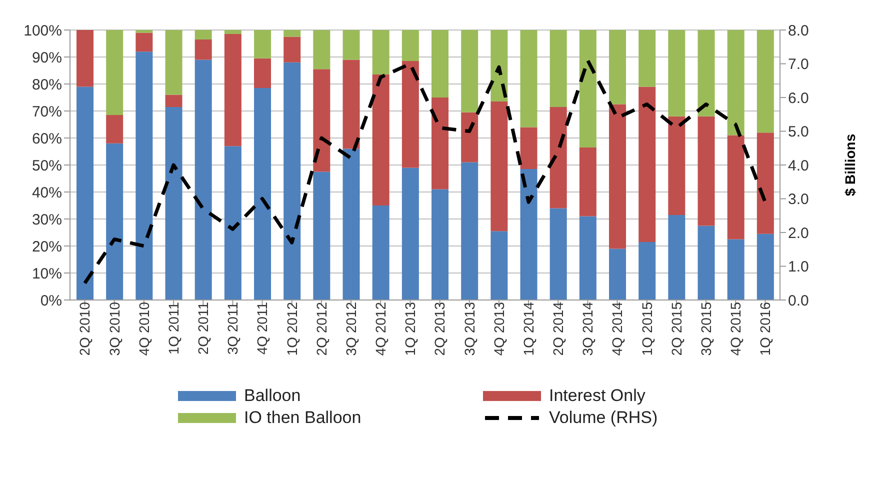 This screenshot has height=487, width=878. Describe the element at coordinates (798, 31) in the screenshot. I see `y2-tick-label: 8.0` at that location.